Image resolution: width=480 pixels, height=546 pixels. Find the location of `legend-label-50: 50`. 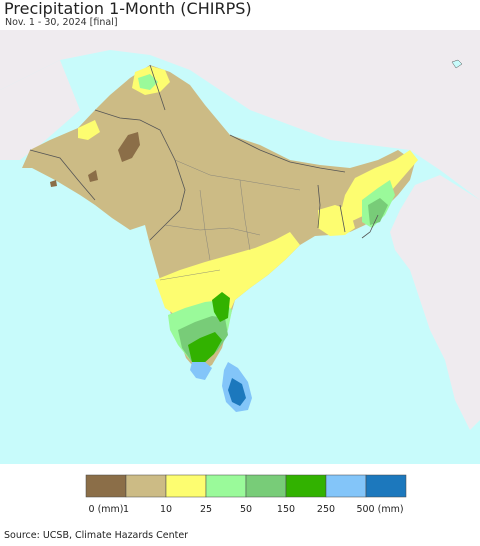

legend-label-50: 50 is located at coordinates (246, 509).